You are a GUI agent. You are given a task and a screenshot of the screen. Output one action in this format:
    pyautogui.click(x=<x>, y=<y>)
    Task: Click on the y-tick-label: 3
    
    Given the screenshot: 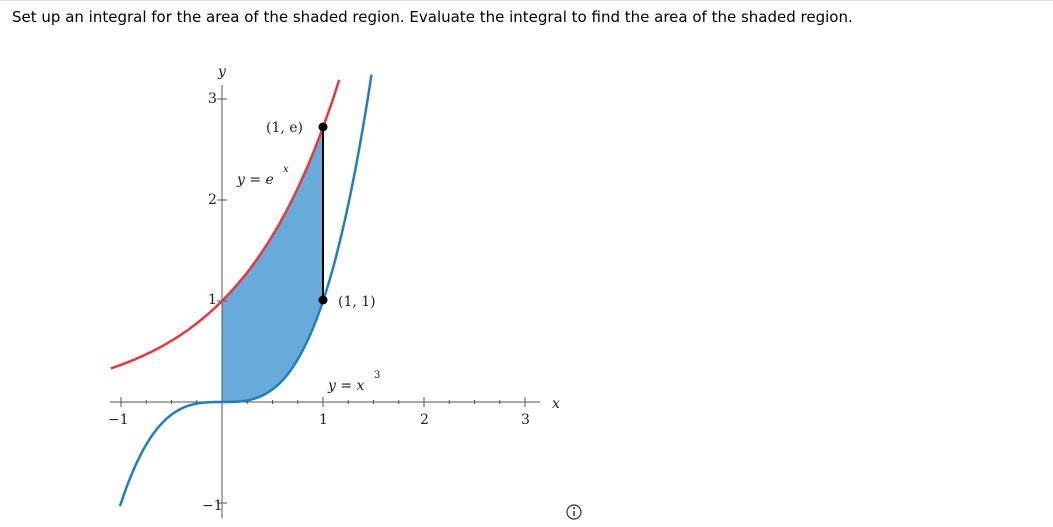 What is the action you would take?
    pyautogui.click(x=212, y=99)
    